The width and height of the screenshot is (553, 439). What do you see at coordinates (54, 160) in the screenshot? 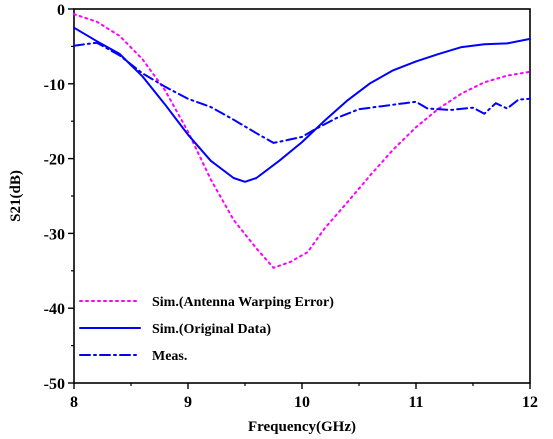
I see `y-tick-label: -20` at bounding box center [54, 160].